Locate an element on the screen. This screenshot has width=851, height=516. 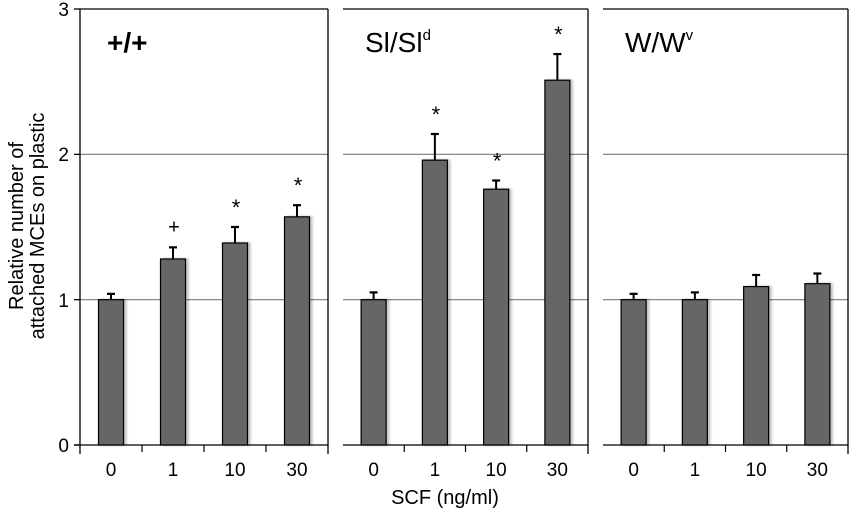
significance-marker: + is located at coordinates (174, 227).